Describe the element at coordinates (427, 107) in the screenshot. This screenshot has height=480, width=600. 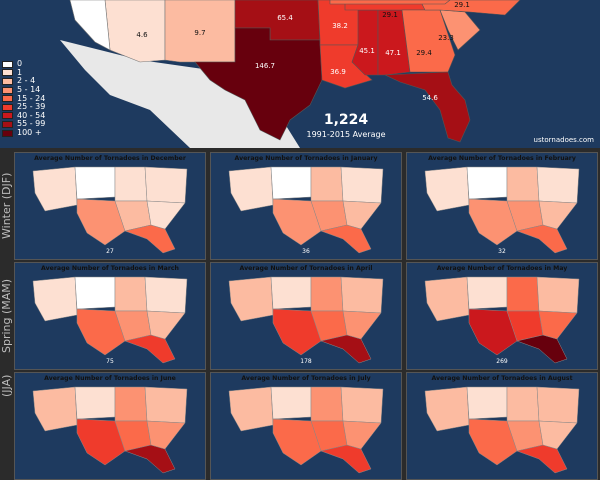
I see `state-fl` at that location.